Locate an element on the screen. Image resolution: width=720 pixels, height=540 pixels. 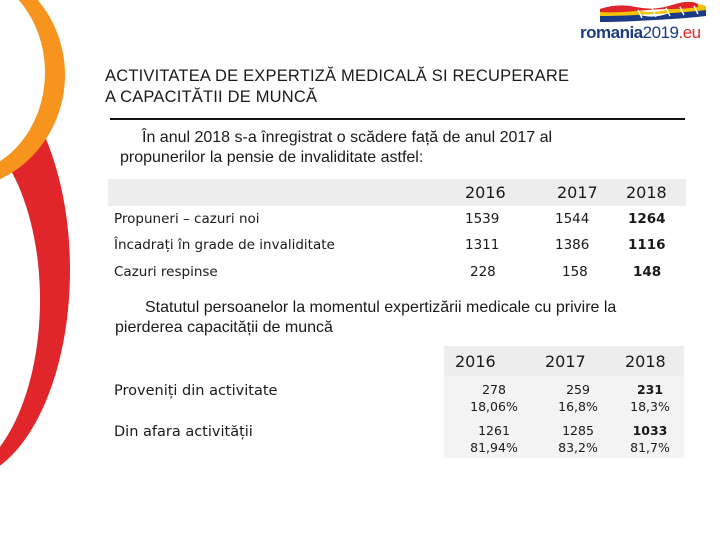
table1-cell: 158 is located at coordinates (575, 272).